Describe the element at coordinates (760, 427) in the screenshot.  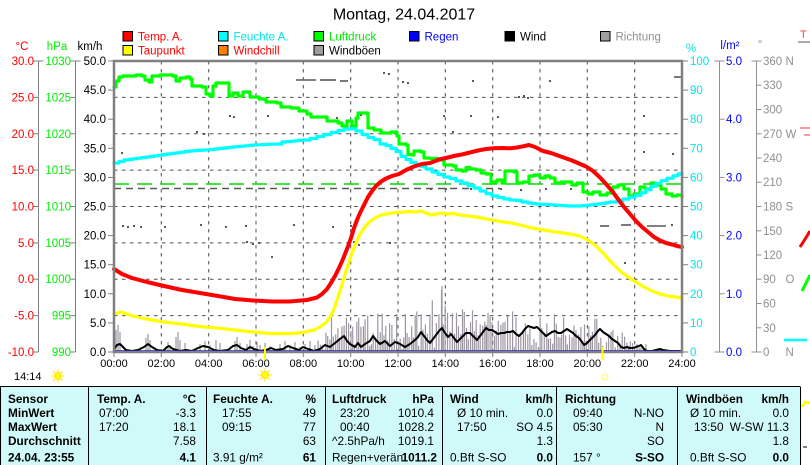
I see `svg-text: W-SW 11.3` at that location.